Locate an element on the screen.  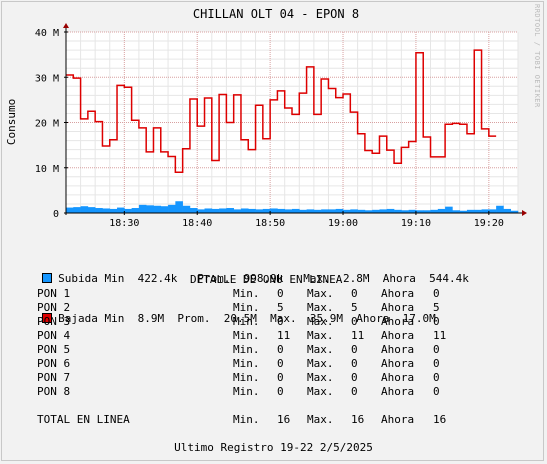
detail-row: PON 7 Min. 0 Max. 0 Ahora 0 is located at coordinates (277, 378).